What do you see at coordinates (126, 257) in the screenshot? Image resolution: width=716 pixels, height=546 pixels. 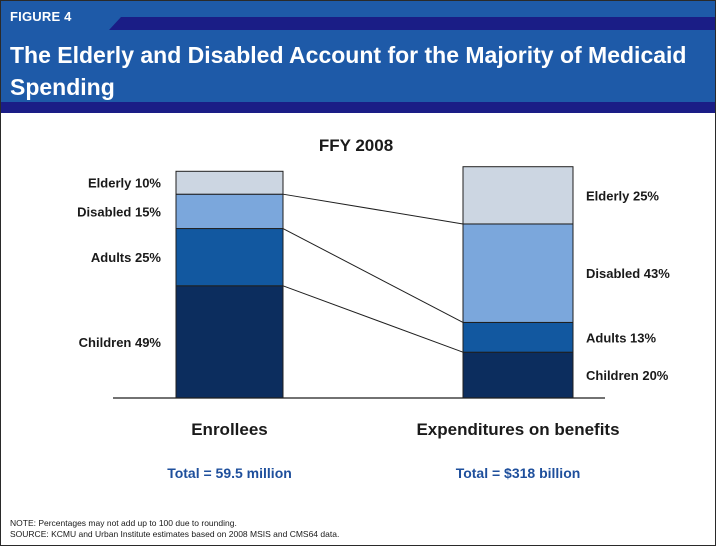 I see `segment-label: Adults 25%` at bounding box center [126, 257].